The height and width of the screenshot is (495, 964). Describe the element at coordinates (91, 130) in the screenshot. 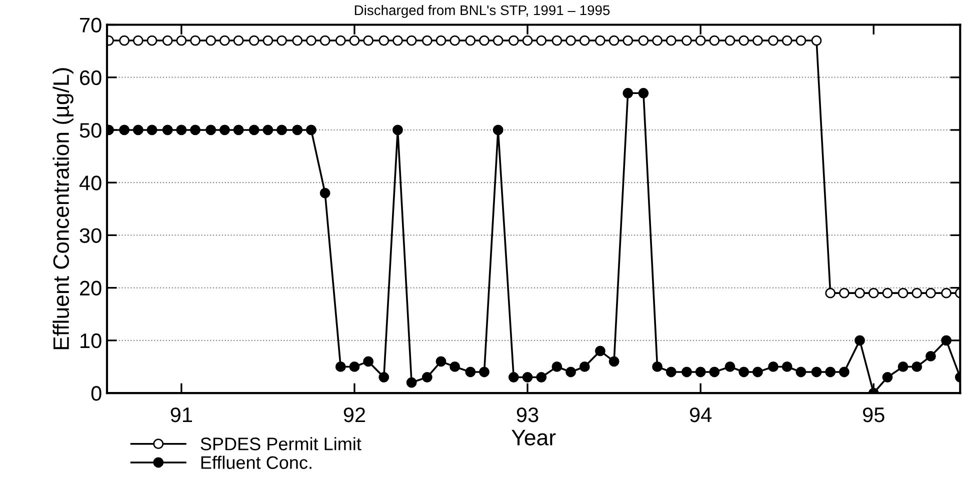

I see `y-tick-label: 50` at that location.